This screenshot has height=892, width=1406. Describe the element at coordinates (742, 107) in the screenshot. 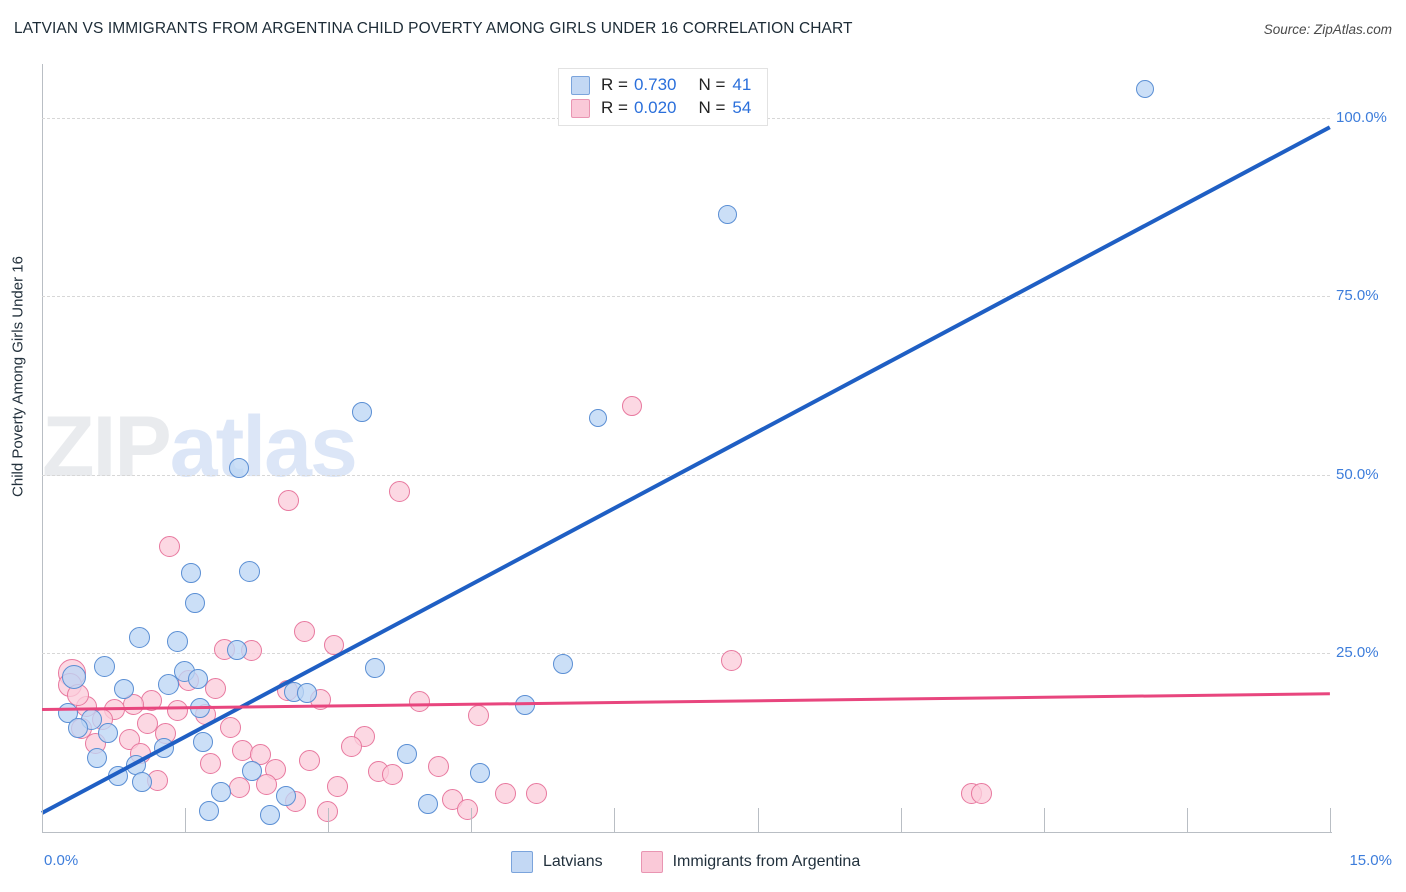

I see `stats-n-value-argentina: 54` at that location.